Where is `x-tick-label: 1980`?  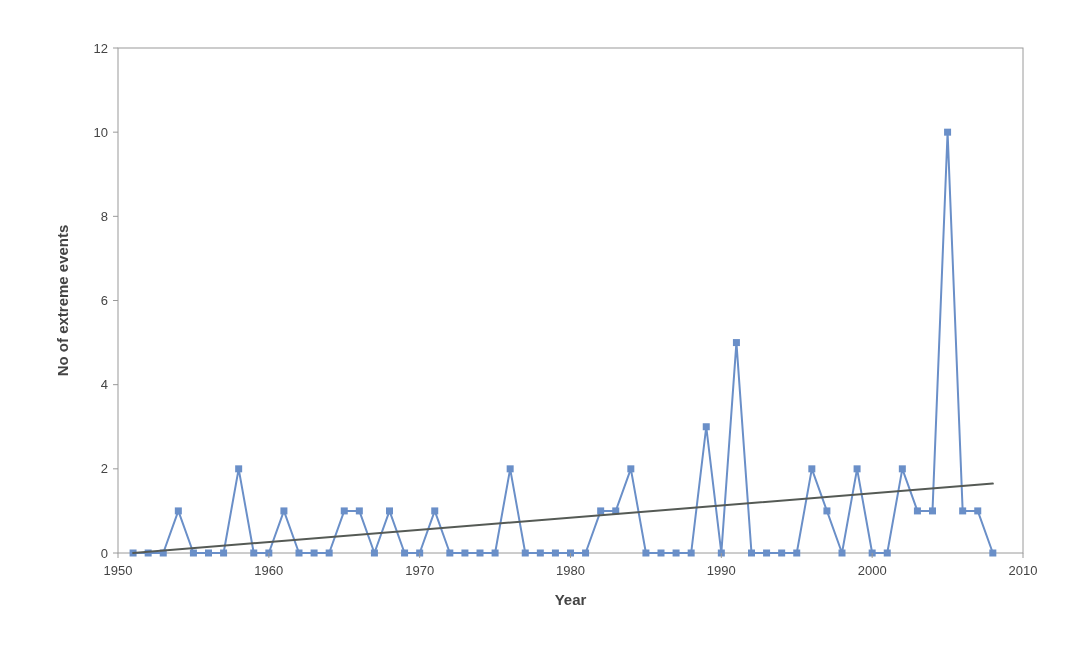
x-tick-label: 1980 is located at coordinates (570, 570).